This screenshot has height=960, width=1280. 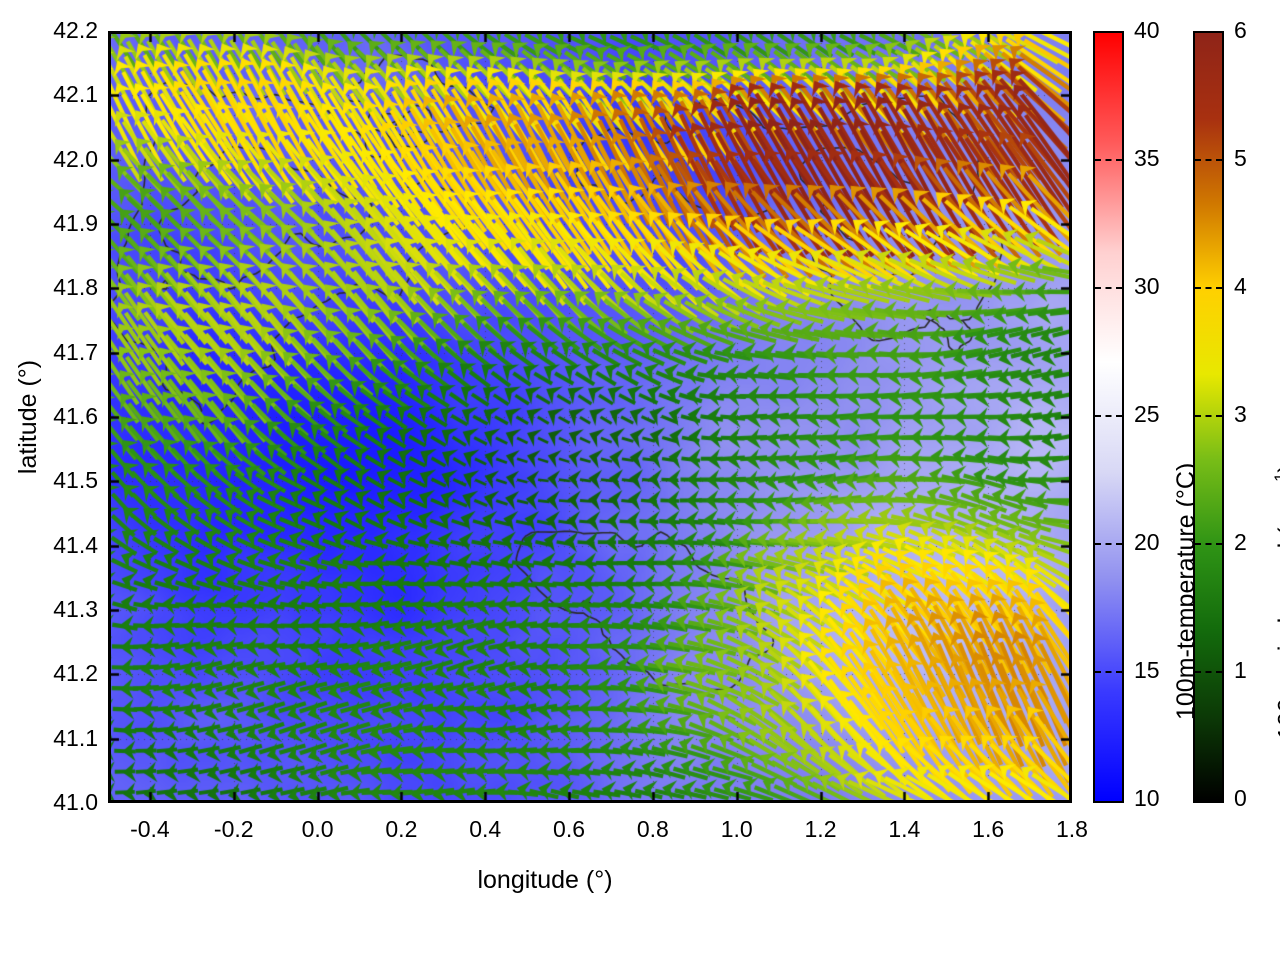 What do you see at coordinates (75, 158) in the screenshot?
I see `y-tick-label: 42.0` at bounding box center [75, 158].